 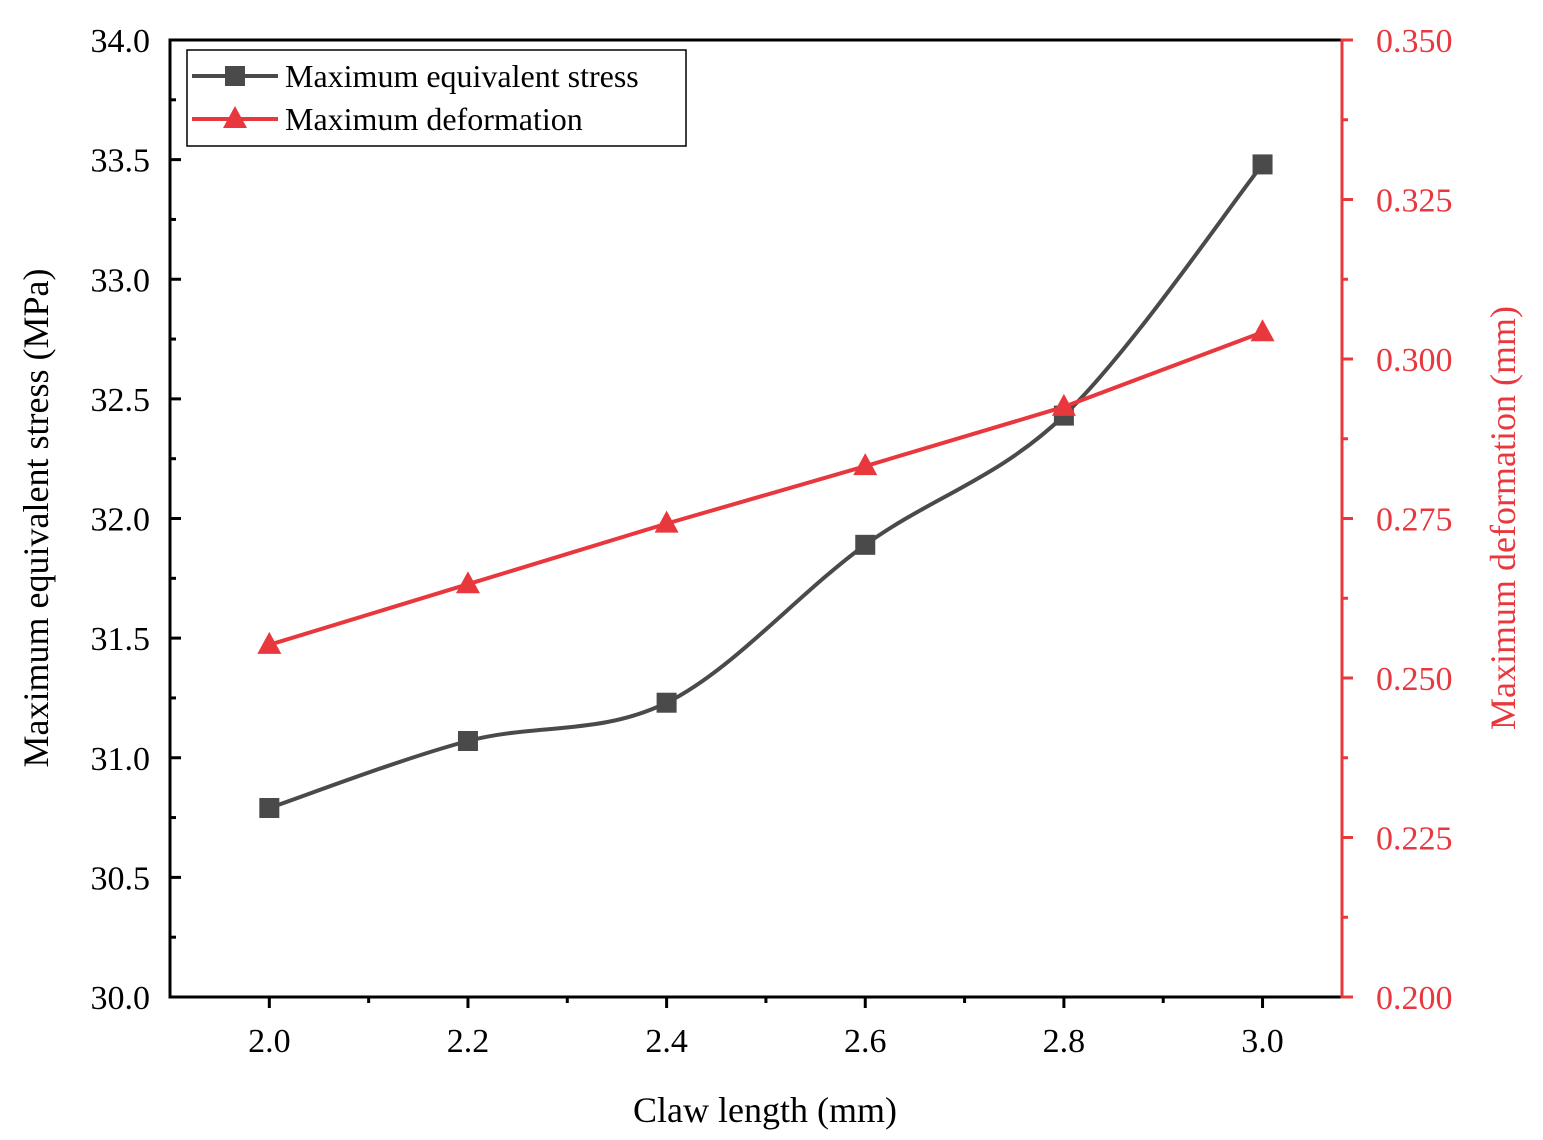 I want to click on right-y-tick-label: 0.300, so click(x=1414, y=360).